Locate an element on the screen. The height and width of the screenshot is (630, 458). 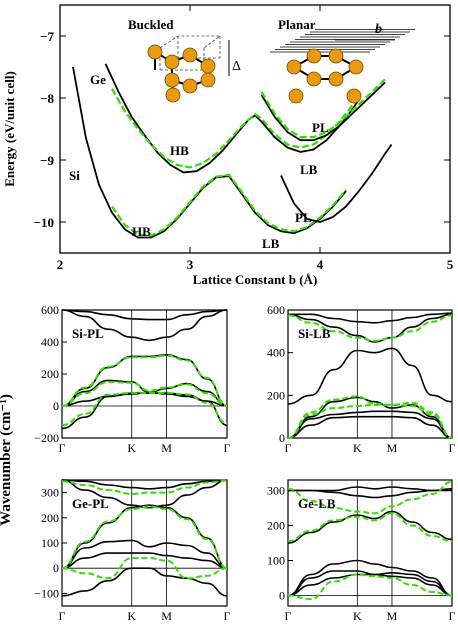
label-pl-ge: PL is located at coordinates (320, 127).